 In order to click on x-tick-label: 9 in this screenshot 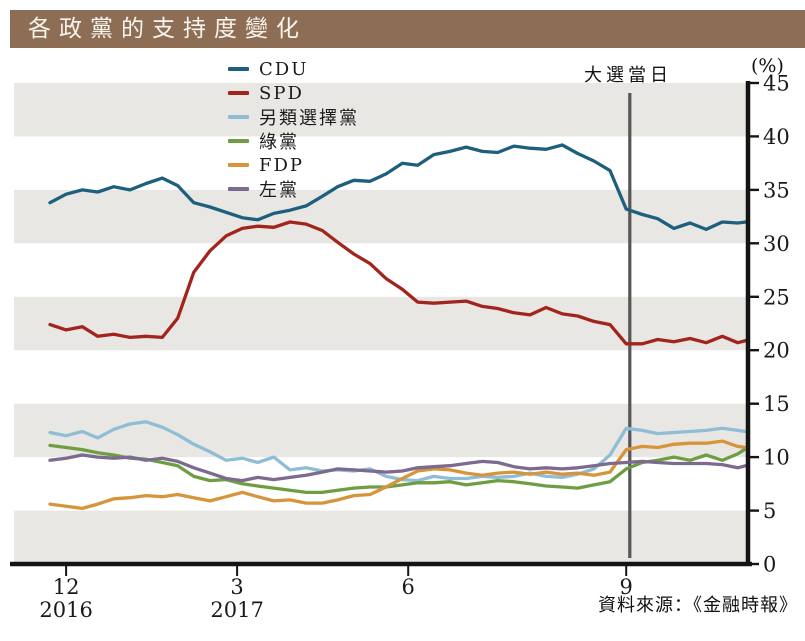, I will do `click(626, 587)`.